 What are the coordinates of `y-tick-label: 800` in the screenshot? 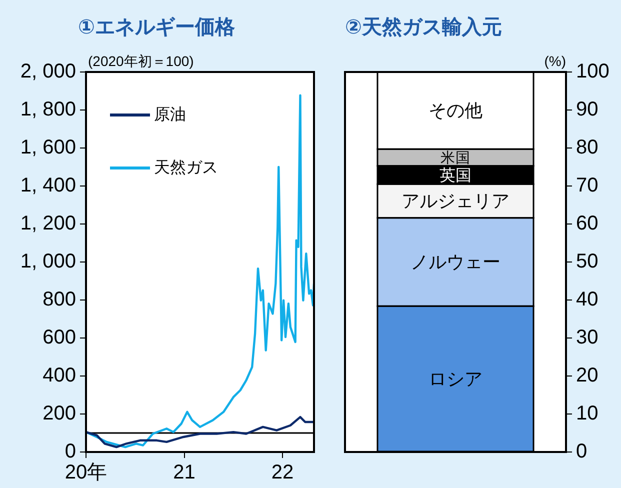 It's located at (59, 299).